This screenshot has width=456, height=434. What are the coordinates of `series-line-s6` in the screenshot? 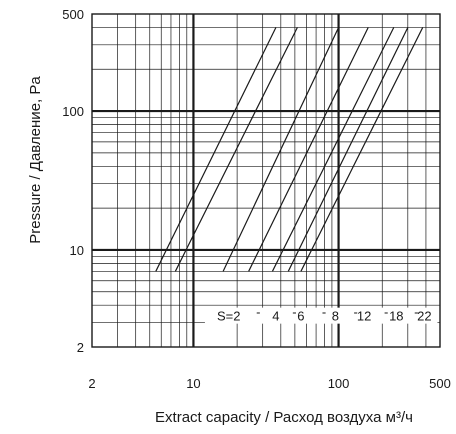 It's located at (281, 149).